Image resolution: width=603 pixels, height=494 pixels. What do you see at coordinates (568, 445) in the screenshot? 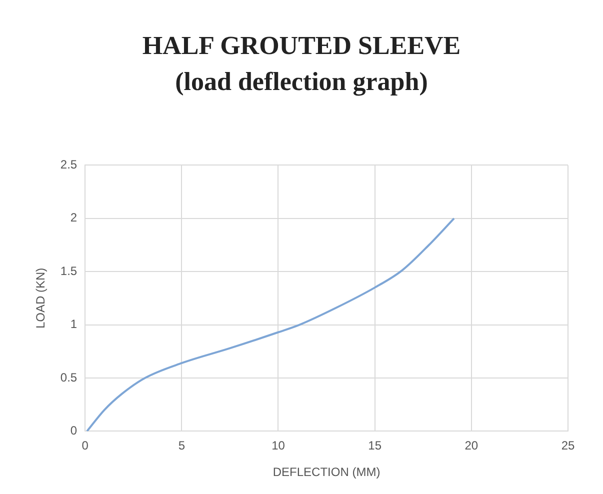
I see `x-tick-label: 25` at bounding box center [568, 445].